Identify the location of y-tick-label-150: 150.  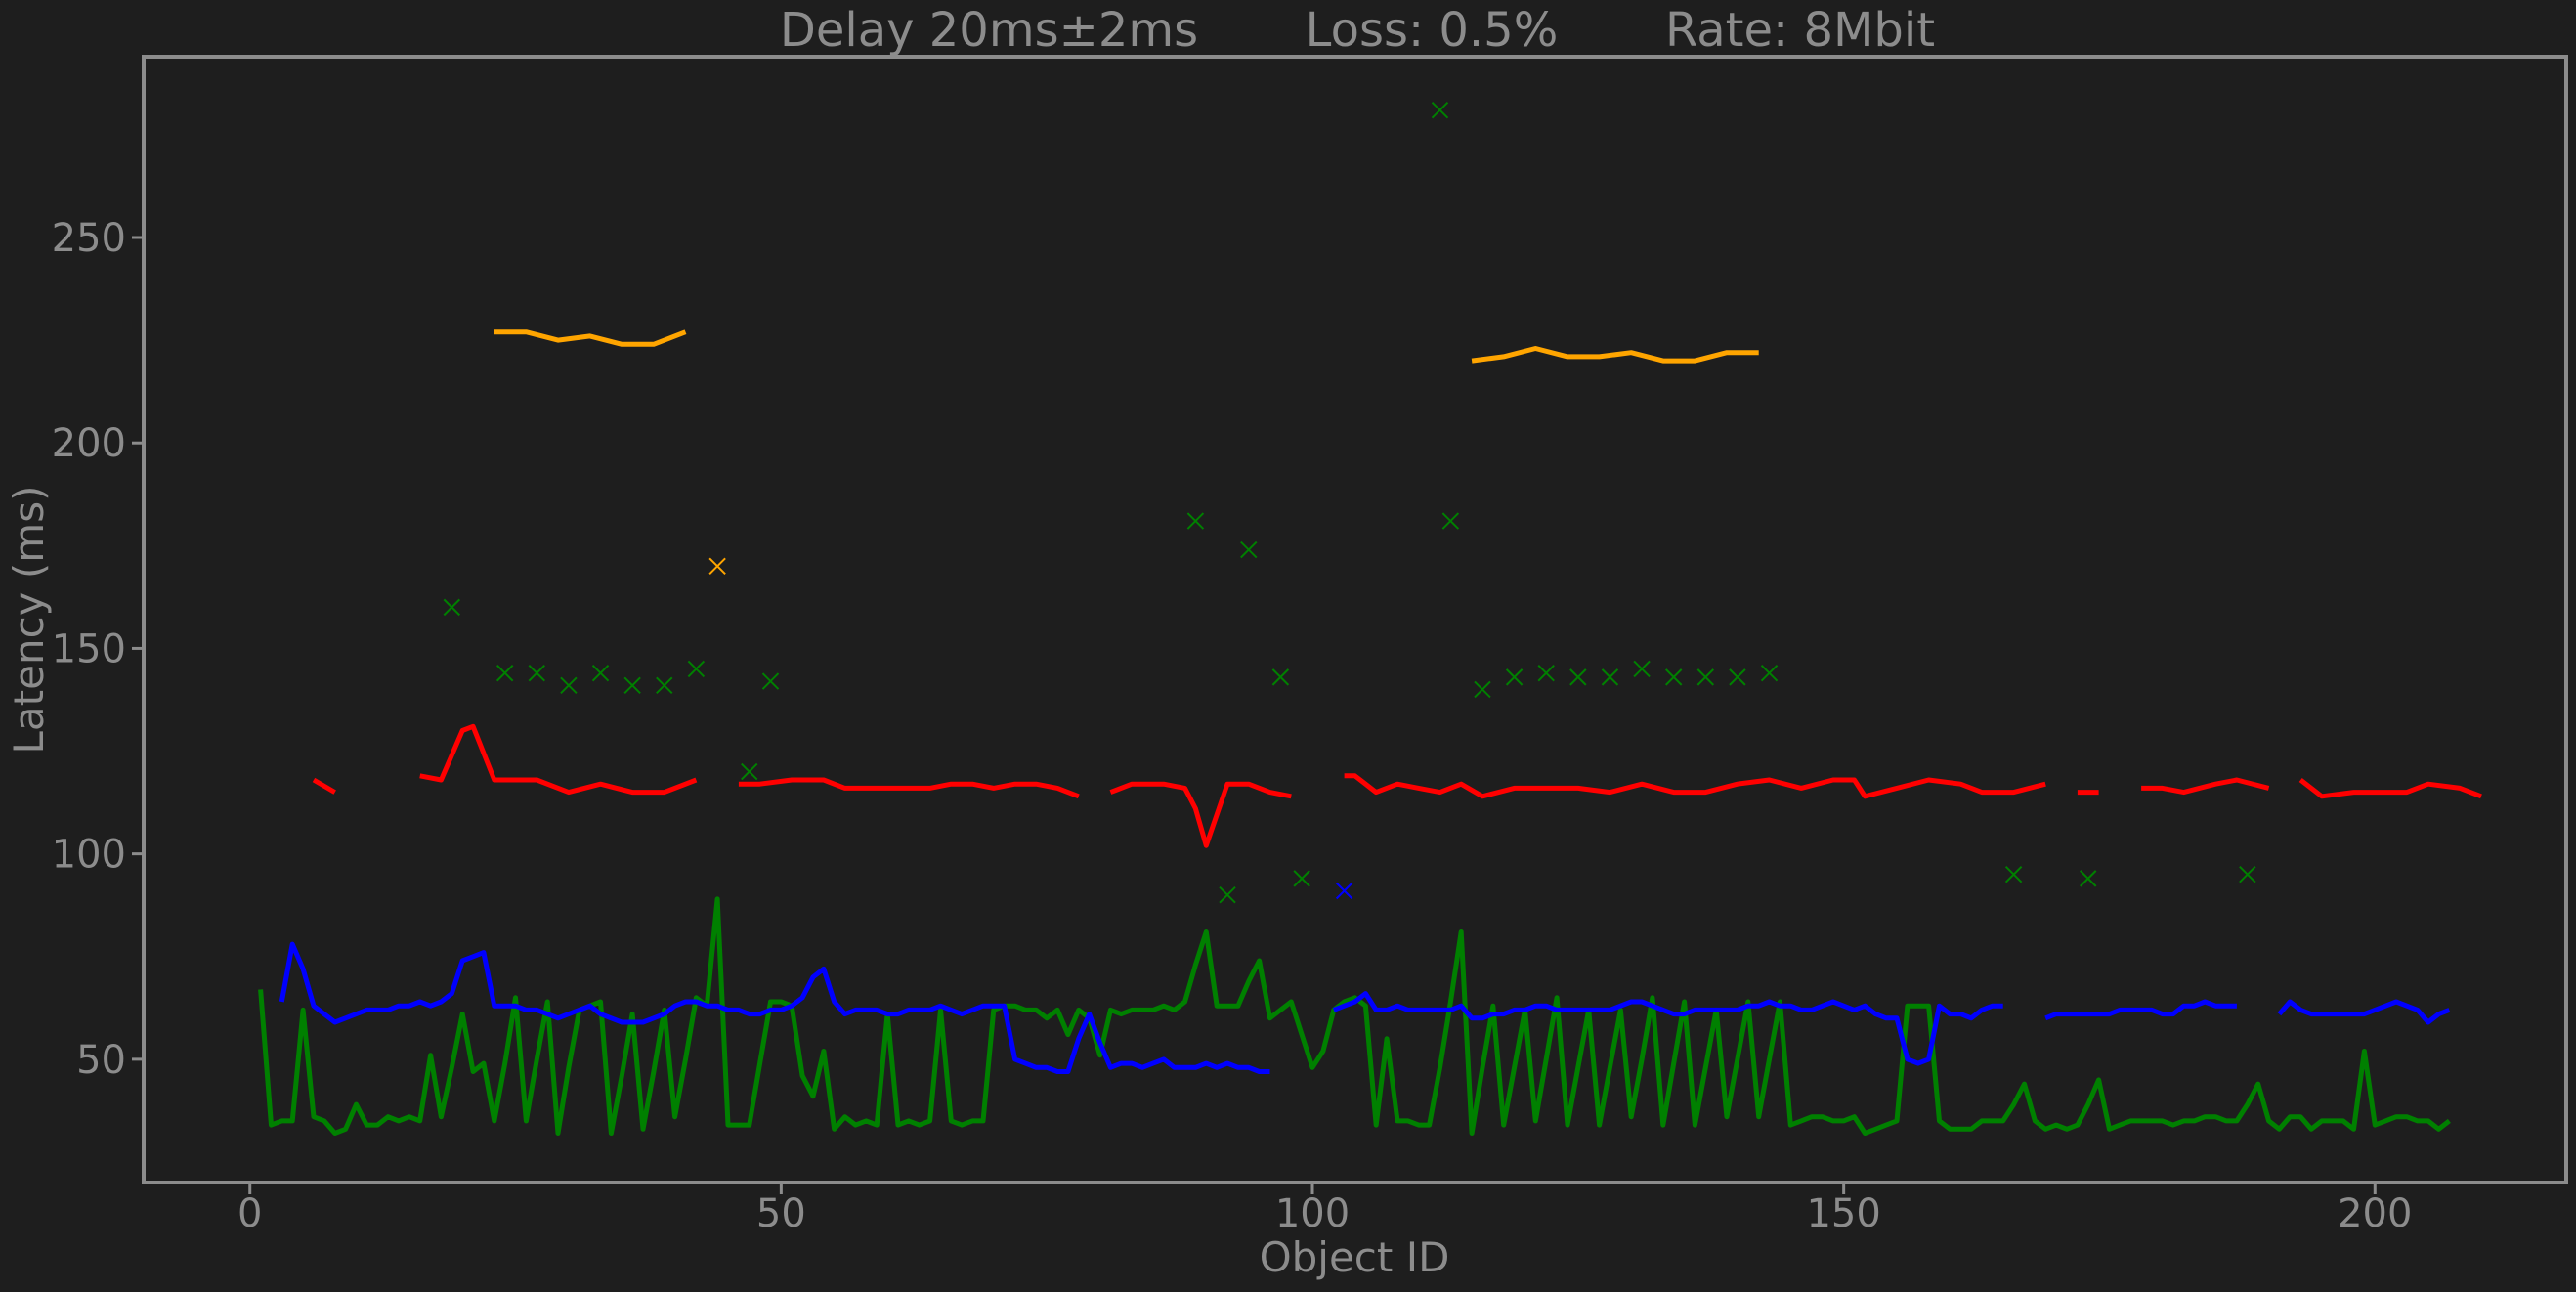
(89, 649).